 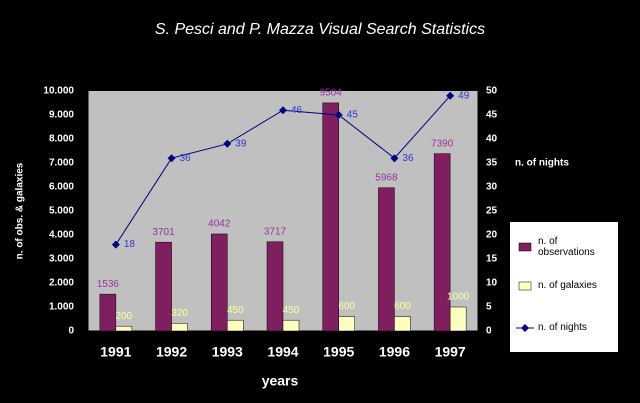 What do you see at coordinates (124, 316) in the screenshot?
I see `data-label: 200` at bounding box center [124, 316].